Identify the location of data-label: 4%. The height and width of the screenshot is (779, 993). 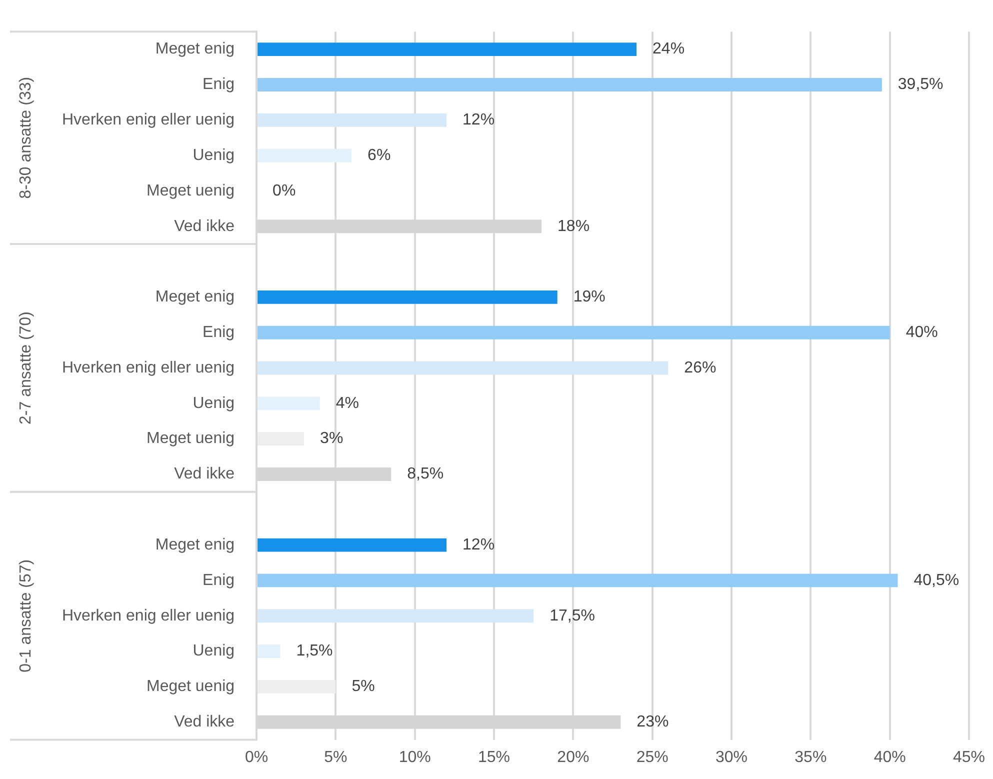
(347, 403).